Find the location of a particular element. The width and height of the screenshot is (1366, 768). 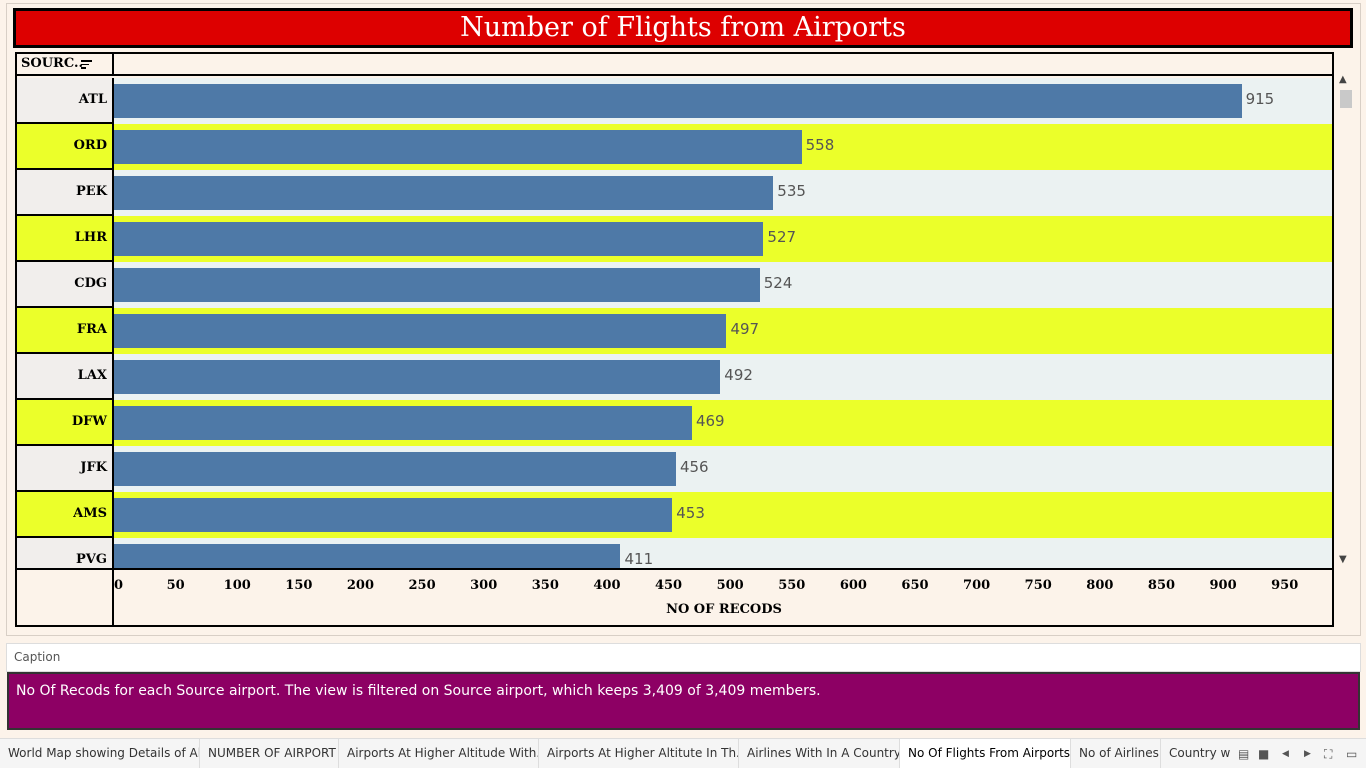

x-tick-label: 150 is located at coordinates (299, 585).